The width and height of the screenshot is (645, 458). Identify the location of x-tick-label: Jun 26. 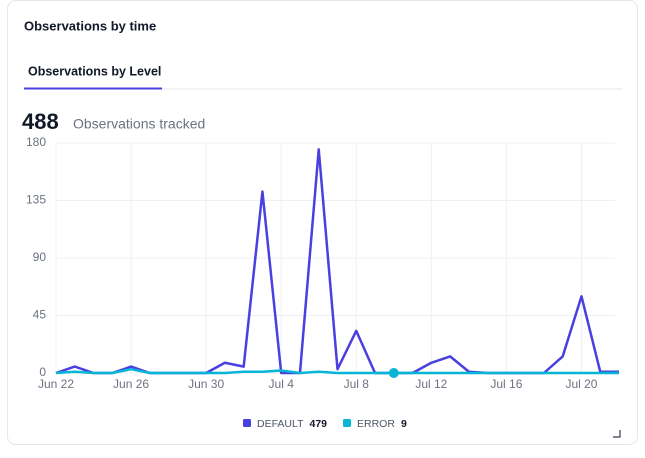
(131, 384).